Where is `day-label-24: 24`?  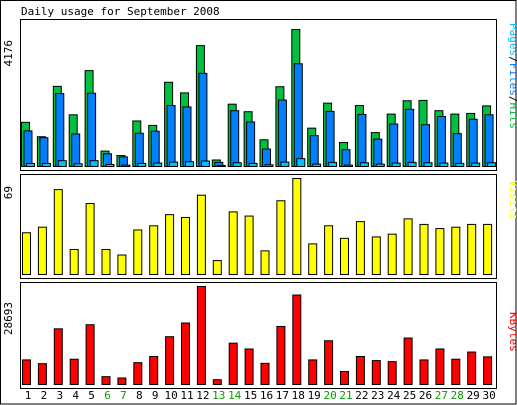 day-label-24: 24 is located at coordinates (394, 395).